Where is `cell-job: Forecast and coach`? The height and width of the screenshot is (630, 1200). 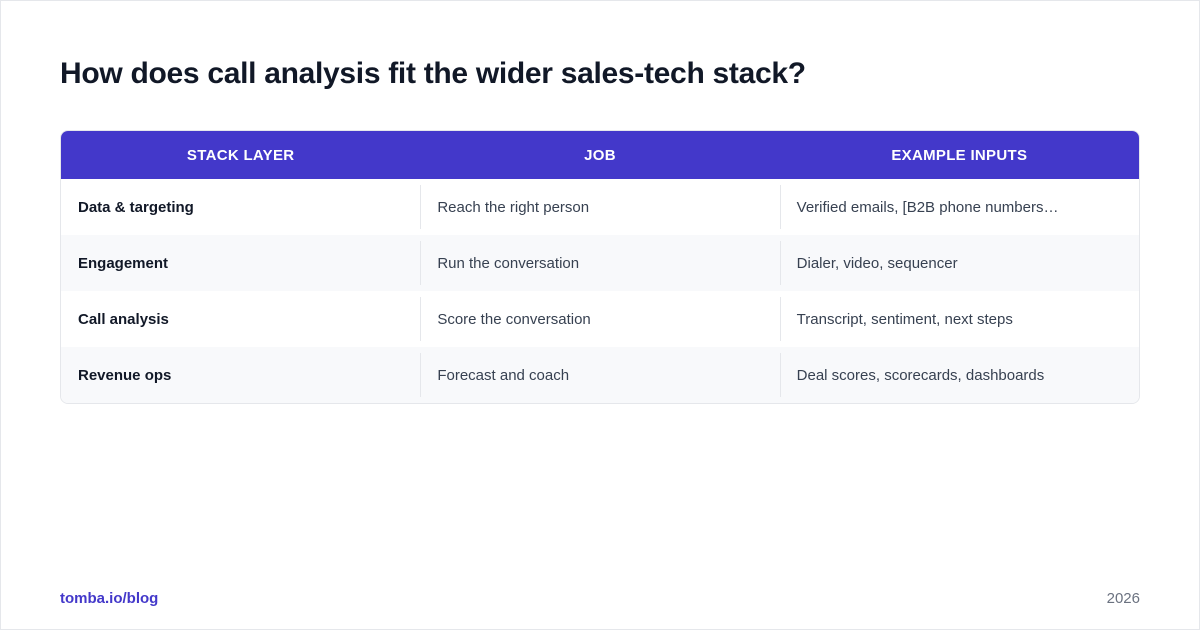
cell-job: Forecast and coach is located at coordinates (599, 375).